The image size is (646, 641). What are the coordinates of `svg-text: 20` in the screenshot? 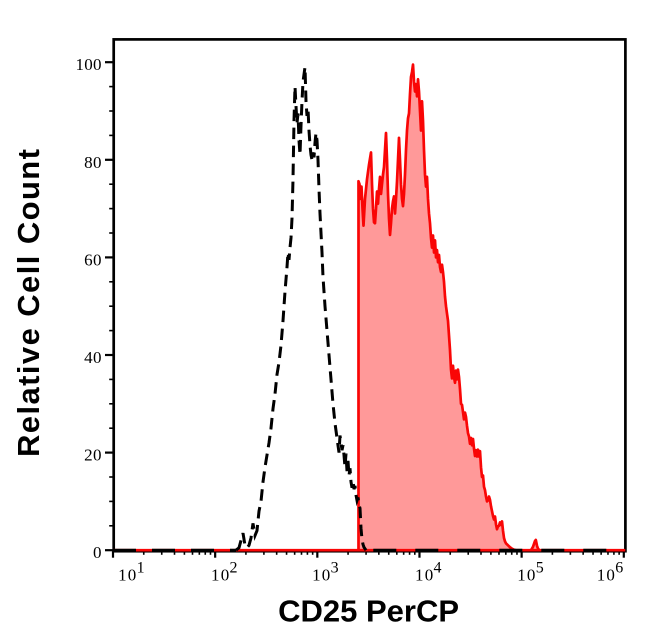 It's located at (92, 455).